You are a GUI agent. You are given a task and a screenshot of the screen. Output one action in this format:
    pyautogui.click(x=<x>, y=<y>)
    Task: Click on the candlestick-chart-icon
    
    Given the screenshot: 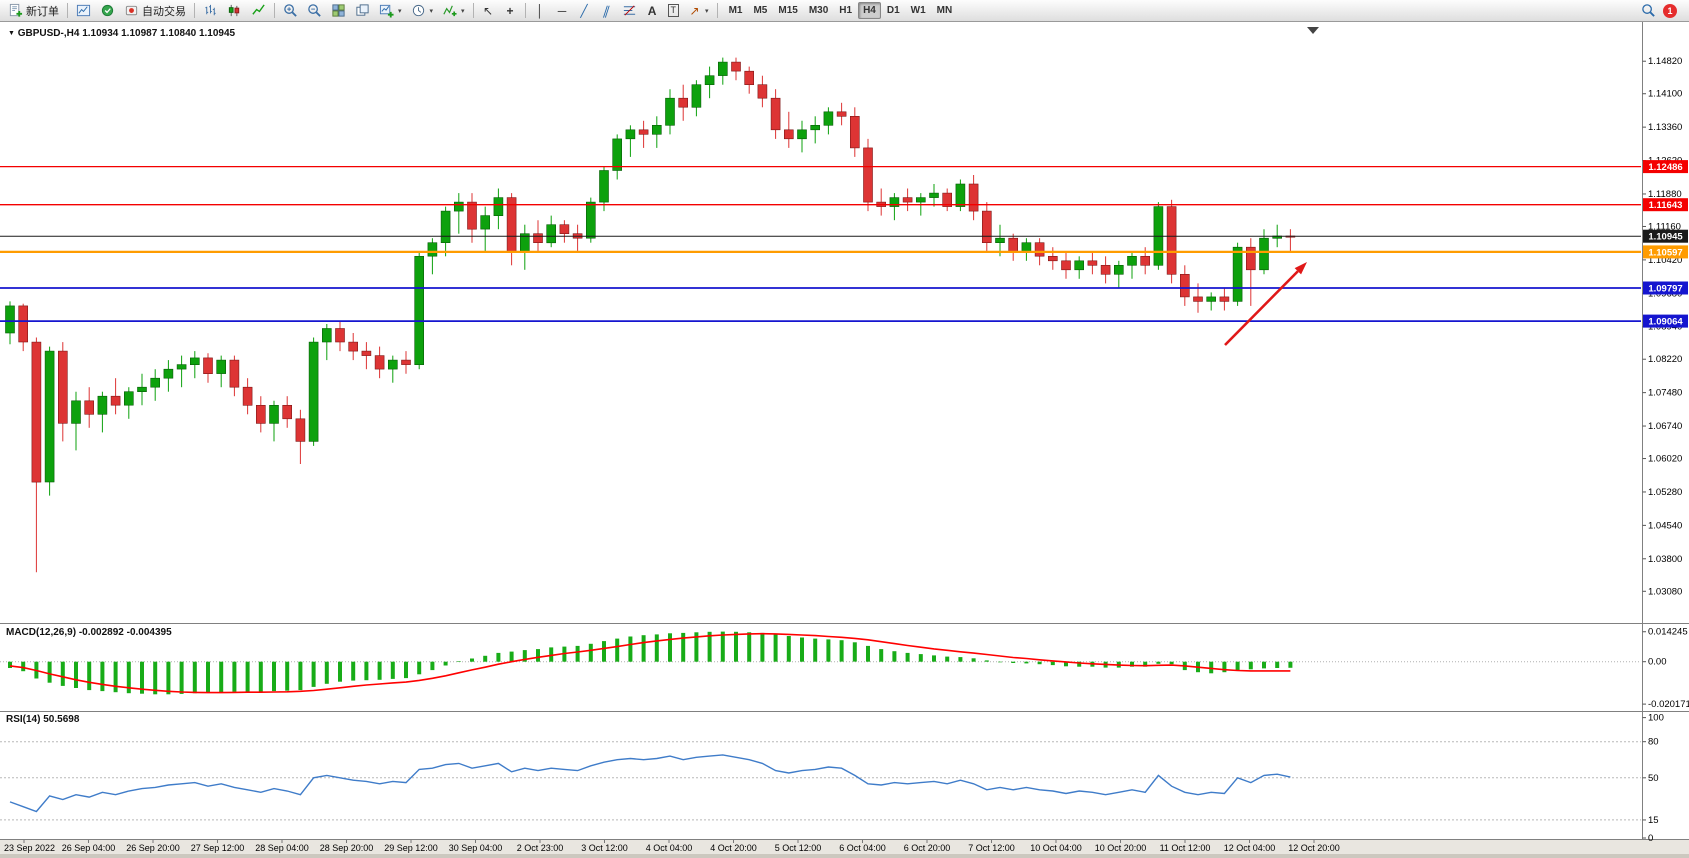 What is the action you would take?
    pyautogui.click(x=234, y=10)
    